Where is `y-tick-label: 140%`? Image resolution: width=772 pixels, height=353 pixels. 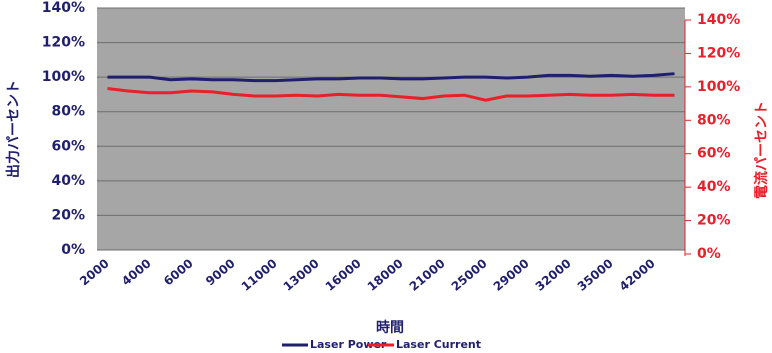 y-tick-label: 140% is located at coordinates (63, 8).